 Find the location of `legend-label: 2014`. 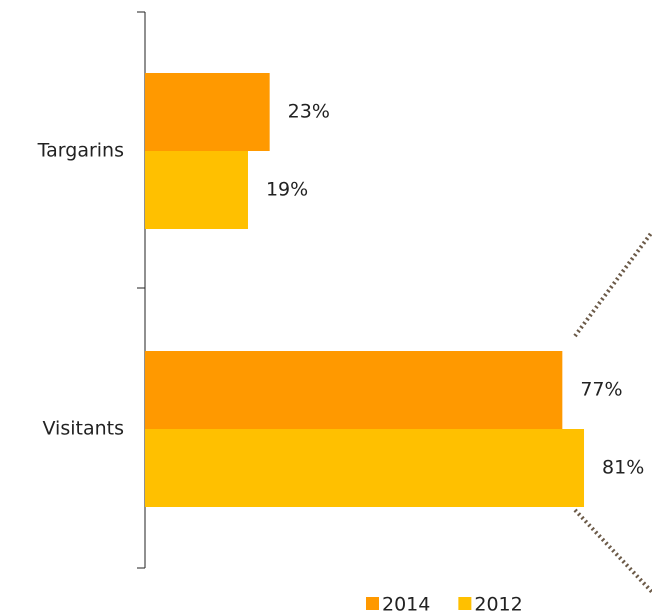

legend-label: 2014 is located at coordinates (406, 605).